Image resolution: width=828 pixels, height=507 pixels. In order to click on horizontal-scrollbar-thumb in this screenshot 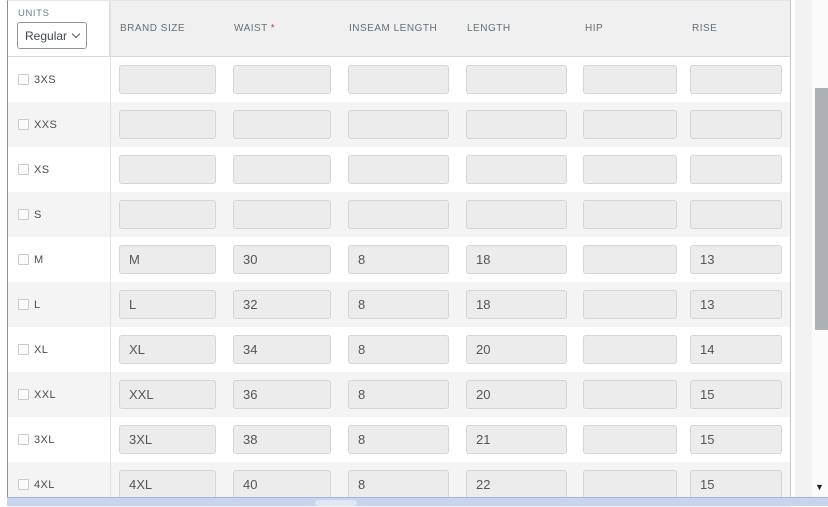, I will do `click(336, 503)`.